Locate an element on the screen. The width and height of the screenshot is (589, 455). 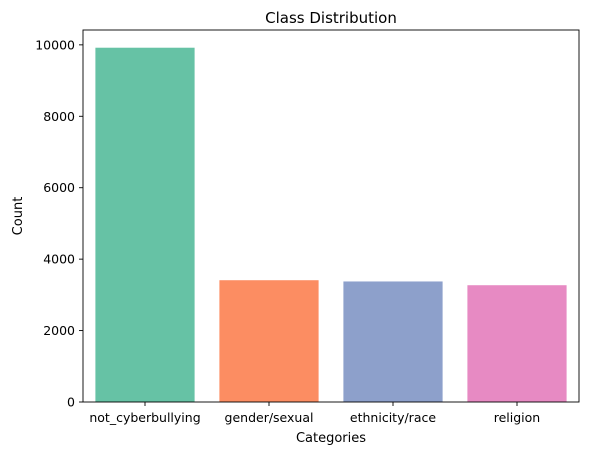
y-axis: 0 2000 4000 6000 8000 10000 is located at coordinates (59, 223).